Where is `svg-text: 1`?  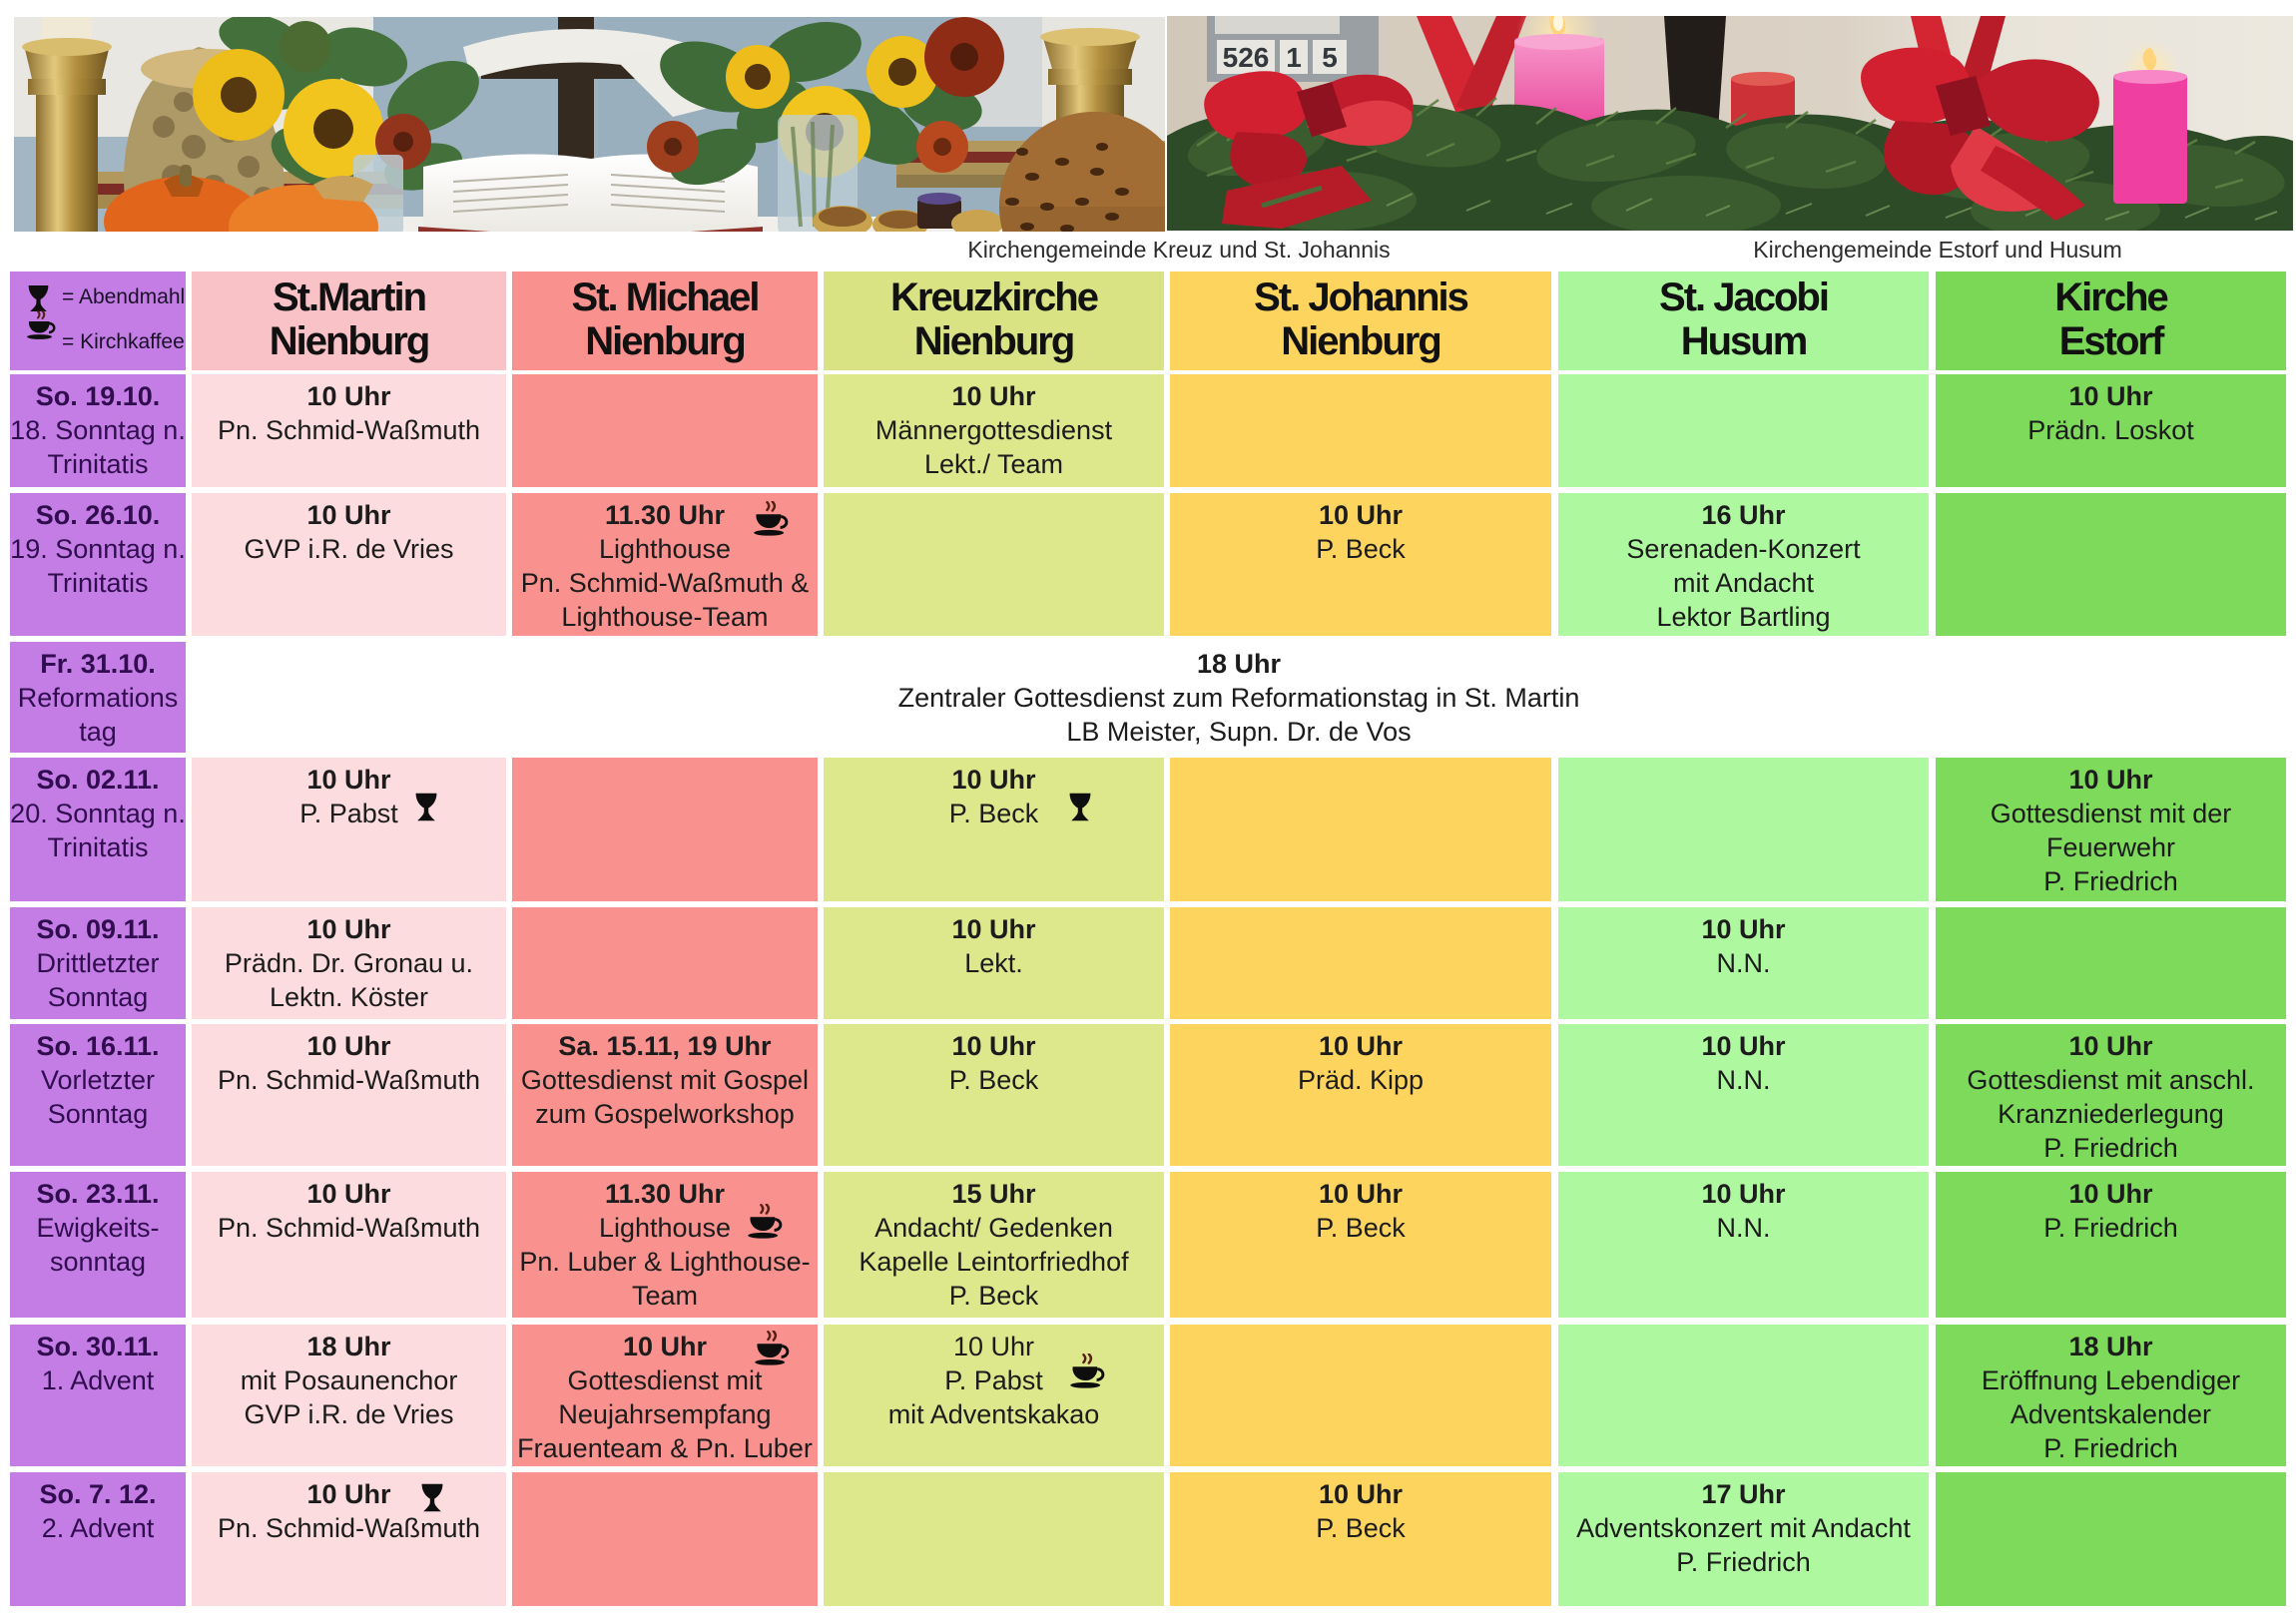
svg-text: 1 is located at coordinates (1294, 57).